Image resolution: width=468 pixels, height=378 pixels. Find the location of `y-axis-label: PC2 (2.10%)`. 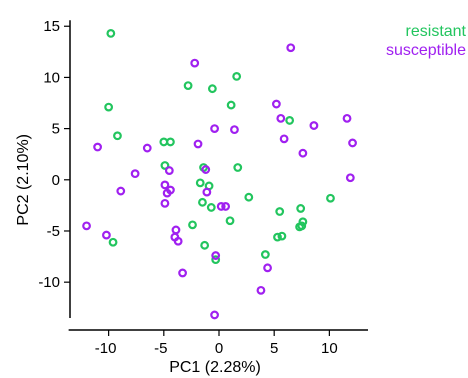

y-axis-label: PC2 (2.10%) is located at coordinates (23, 180).